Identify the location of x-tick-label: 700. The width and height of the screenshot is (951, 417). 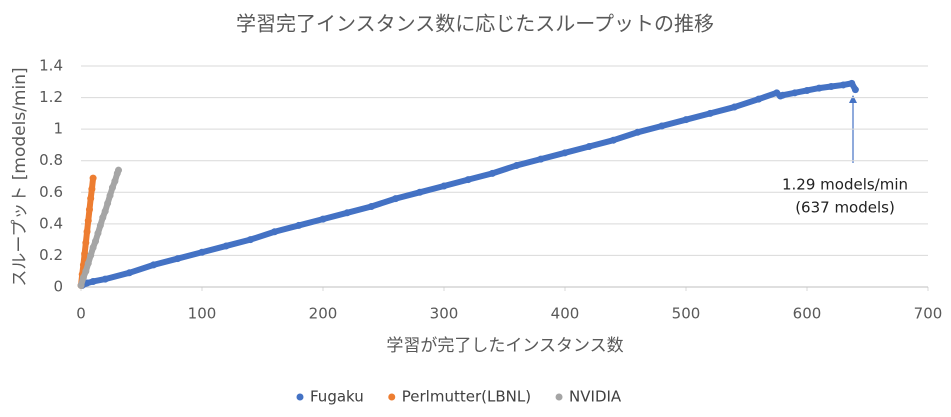
(928, 314).